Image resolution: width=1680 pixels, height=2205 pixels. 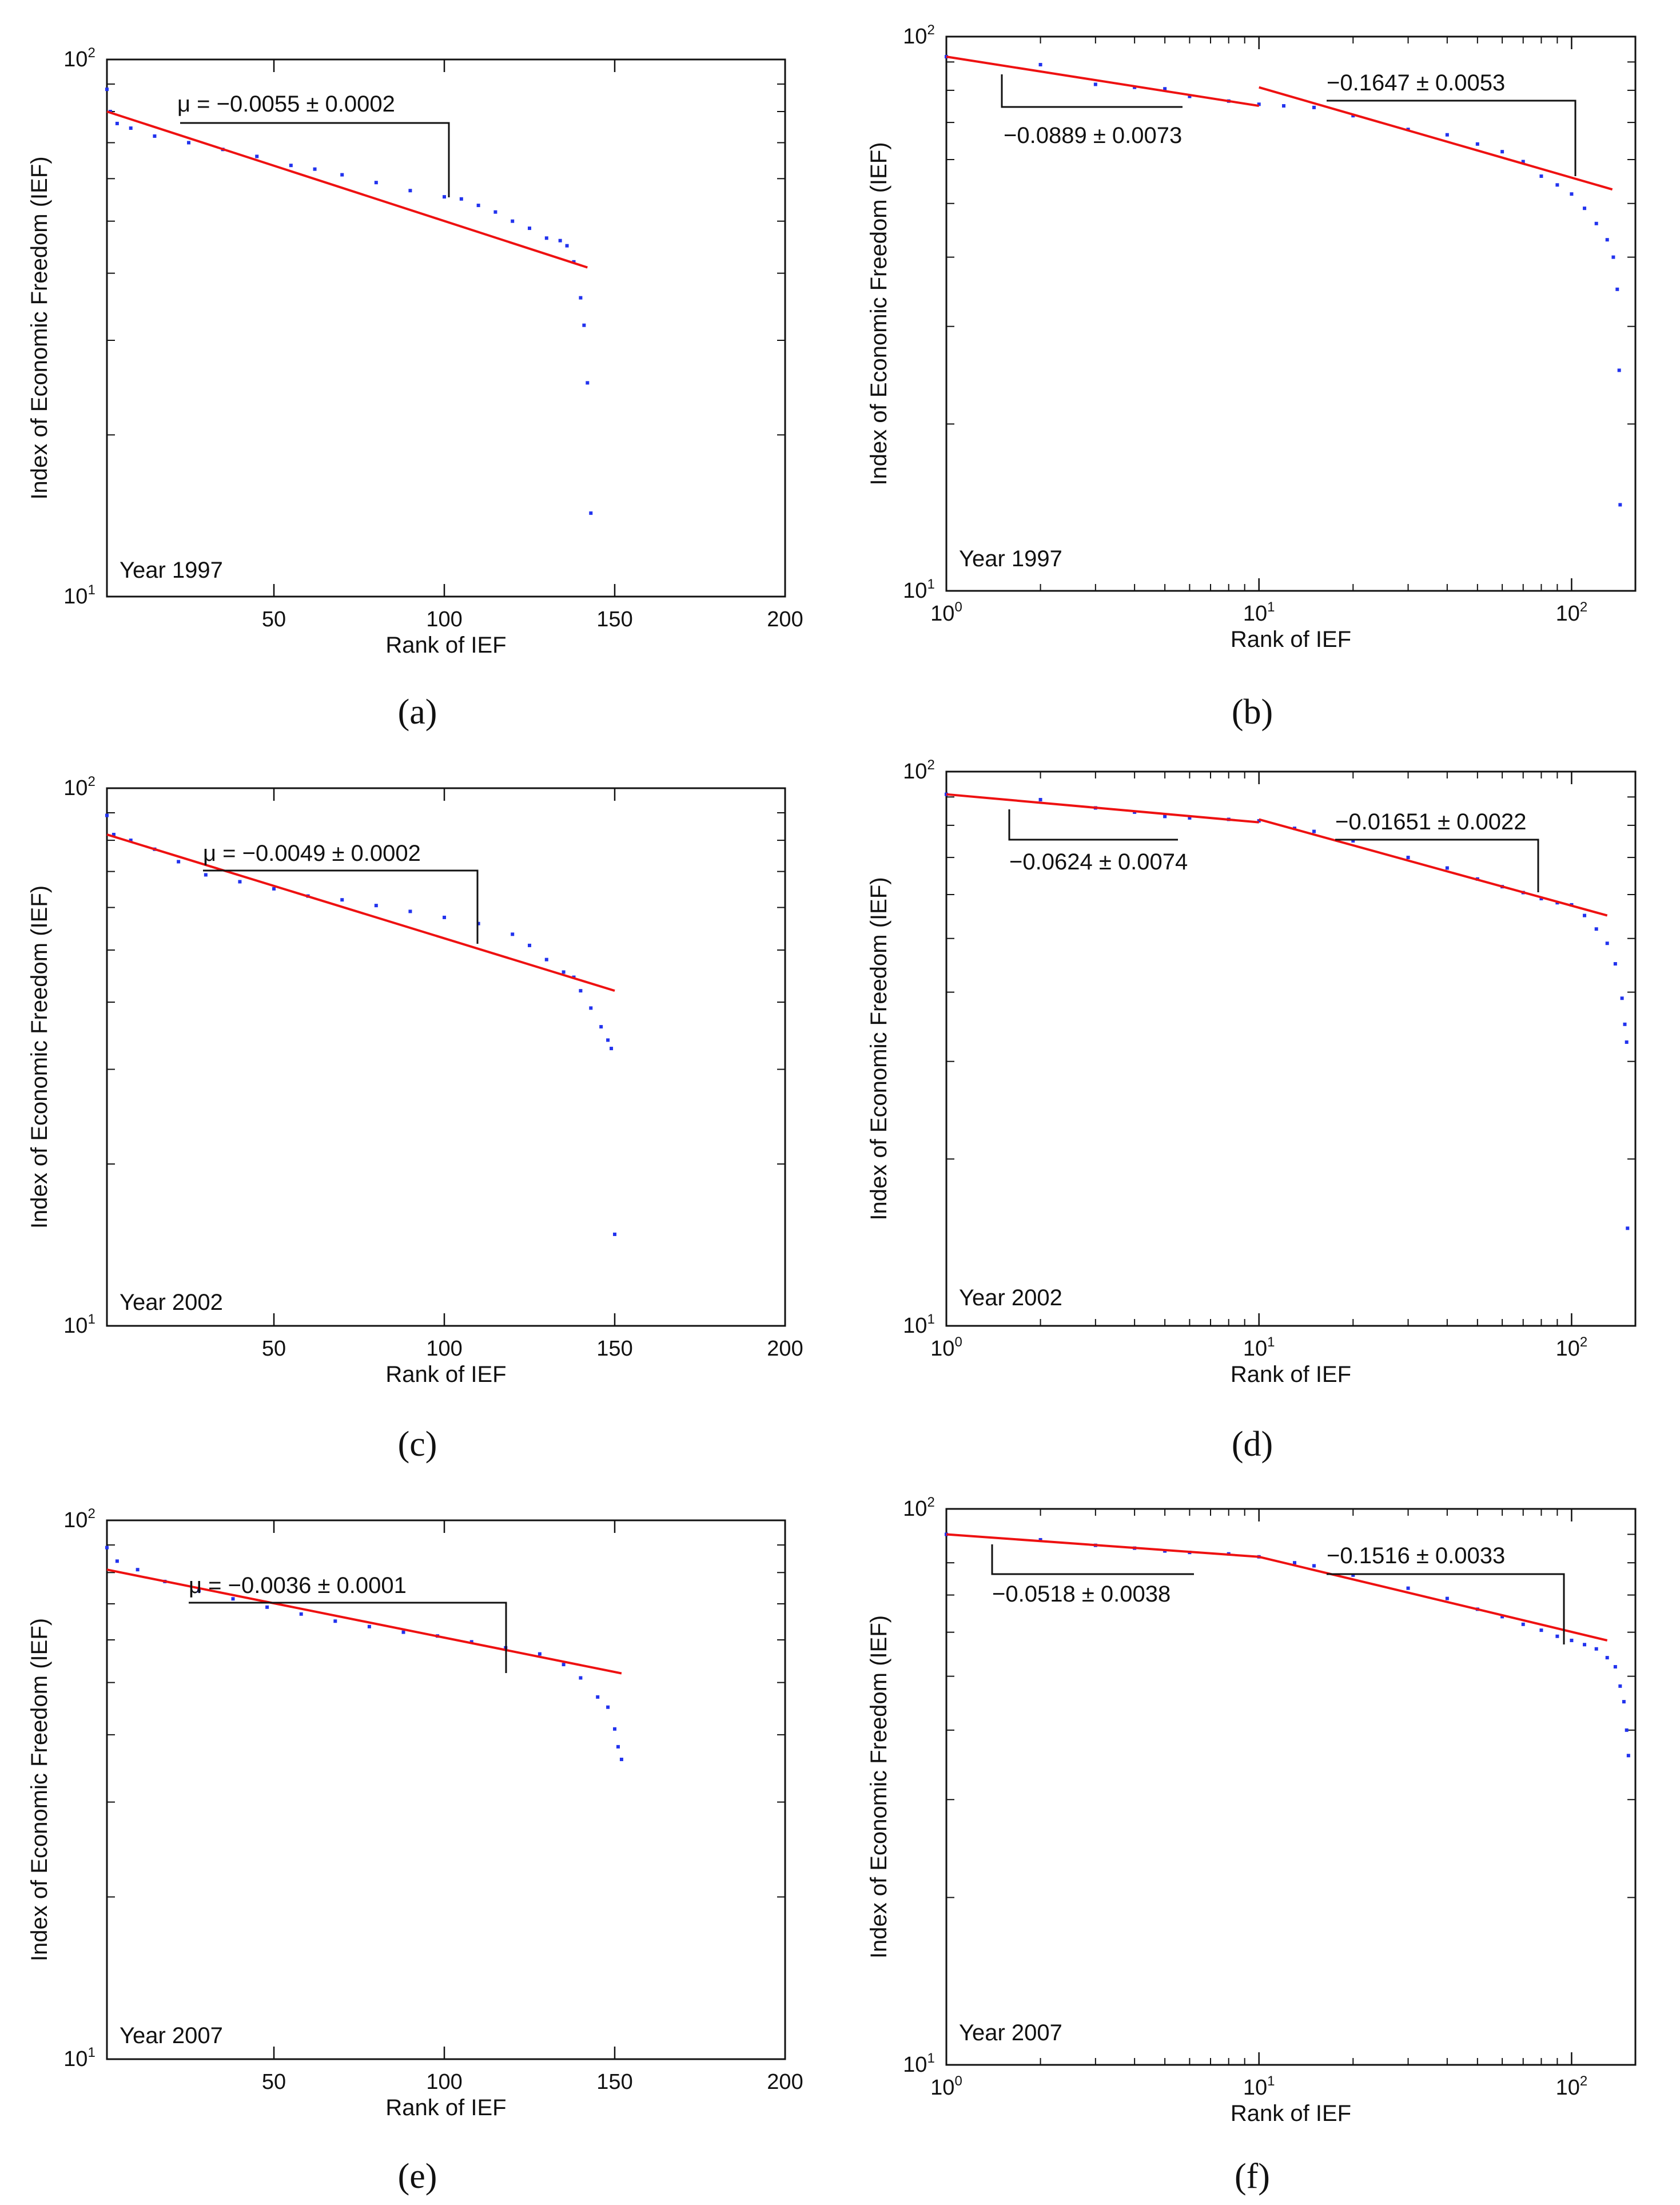 I want to click on x-tick-label: 150, so click(x=614, y=619).